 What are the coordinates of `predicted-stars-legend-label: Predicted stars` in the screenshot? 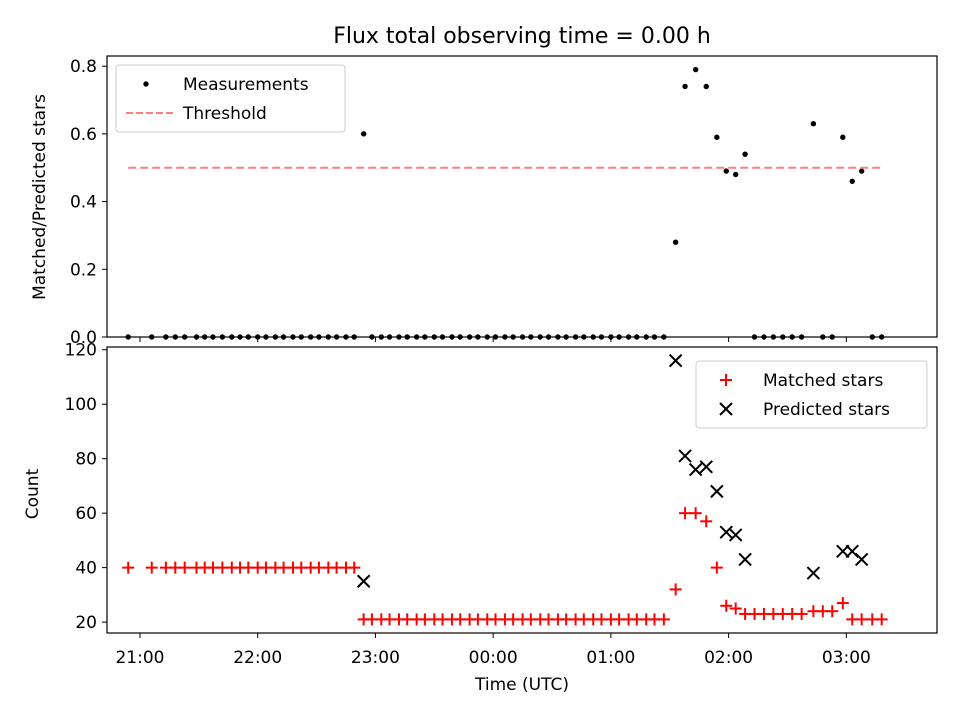 It's located at (826, 410).